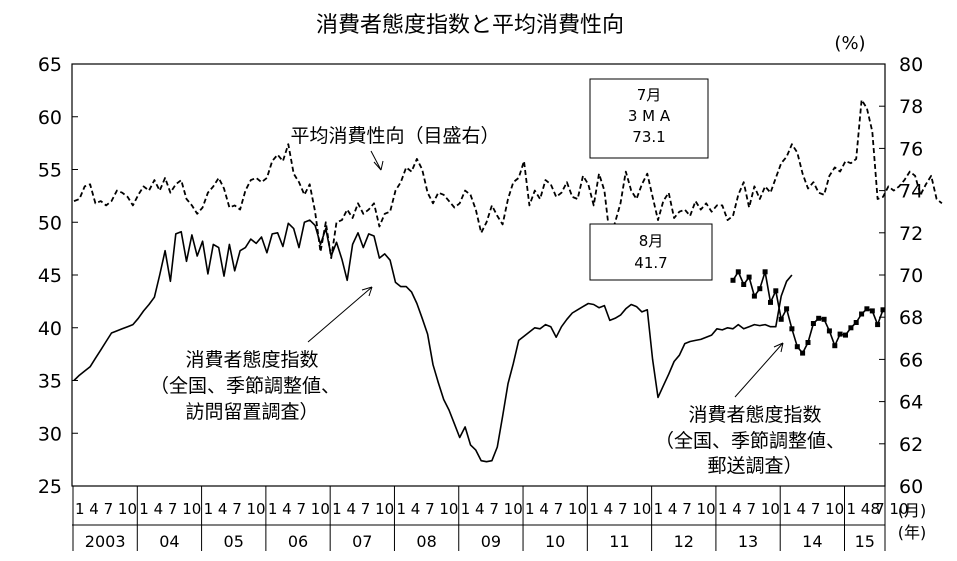 This screenshot has height=561, width=957. I want to click on cci-visit-label-3: 訪問留置調査）, so click(251, 412).